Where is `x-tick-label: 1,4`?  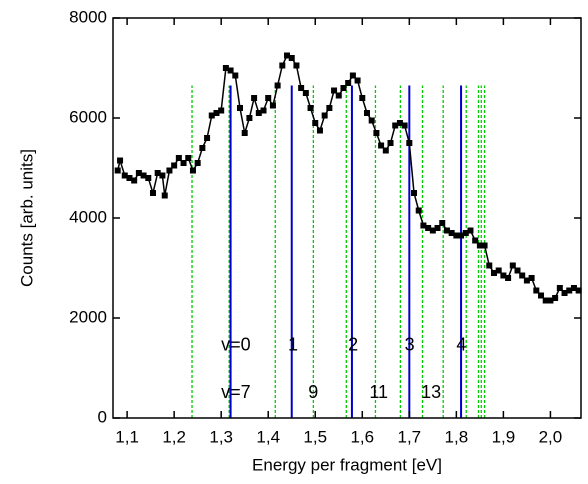 x-tick-label: 1,4 is located at coordinates (268, 436).